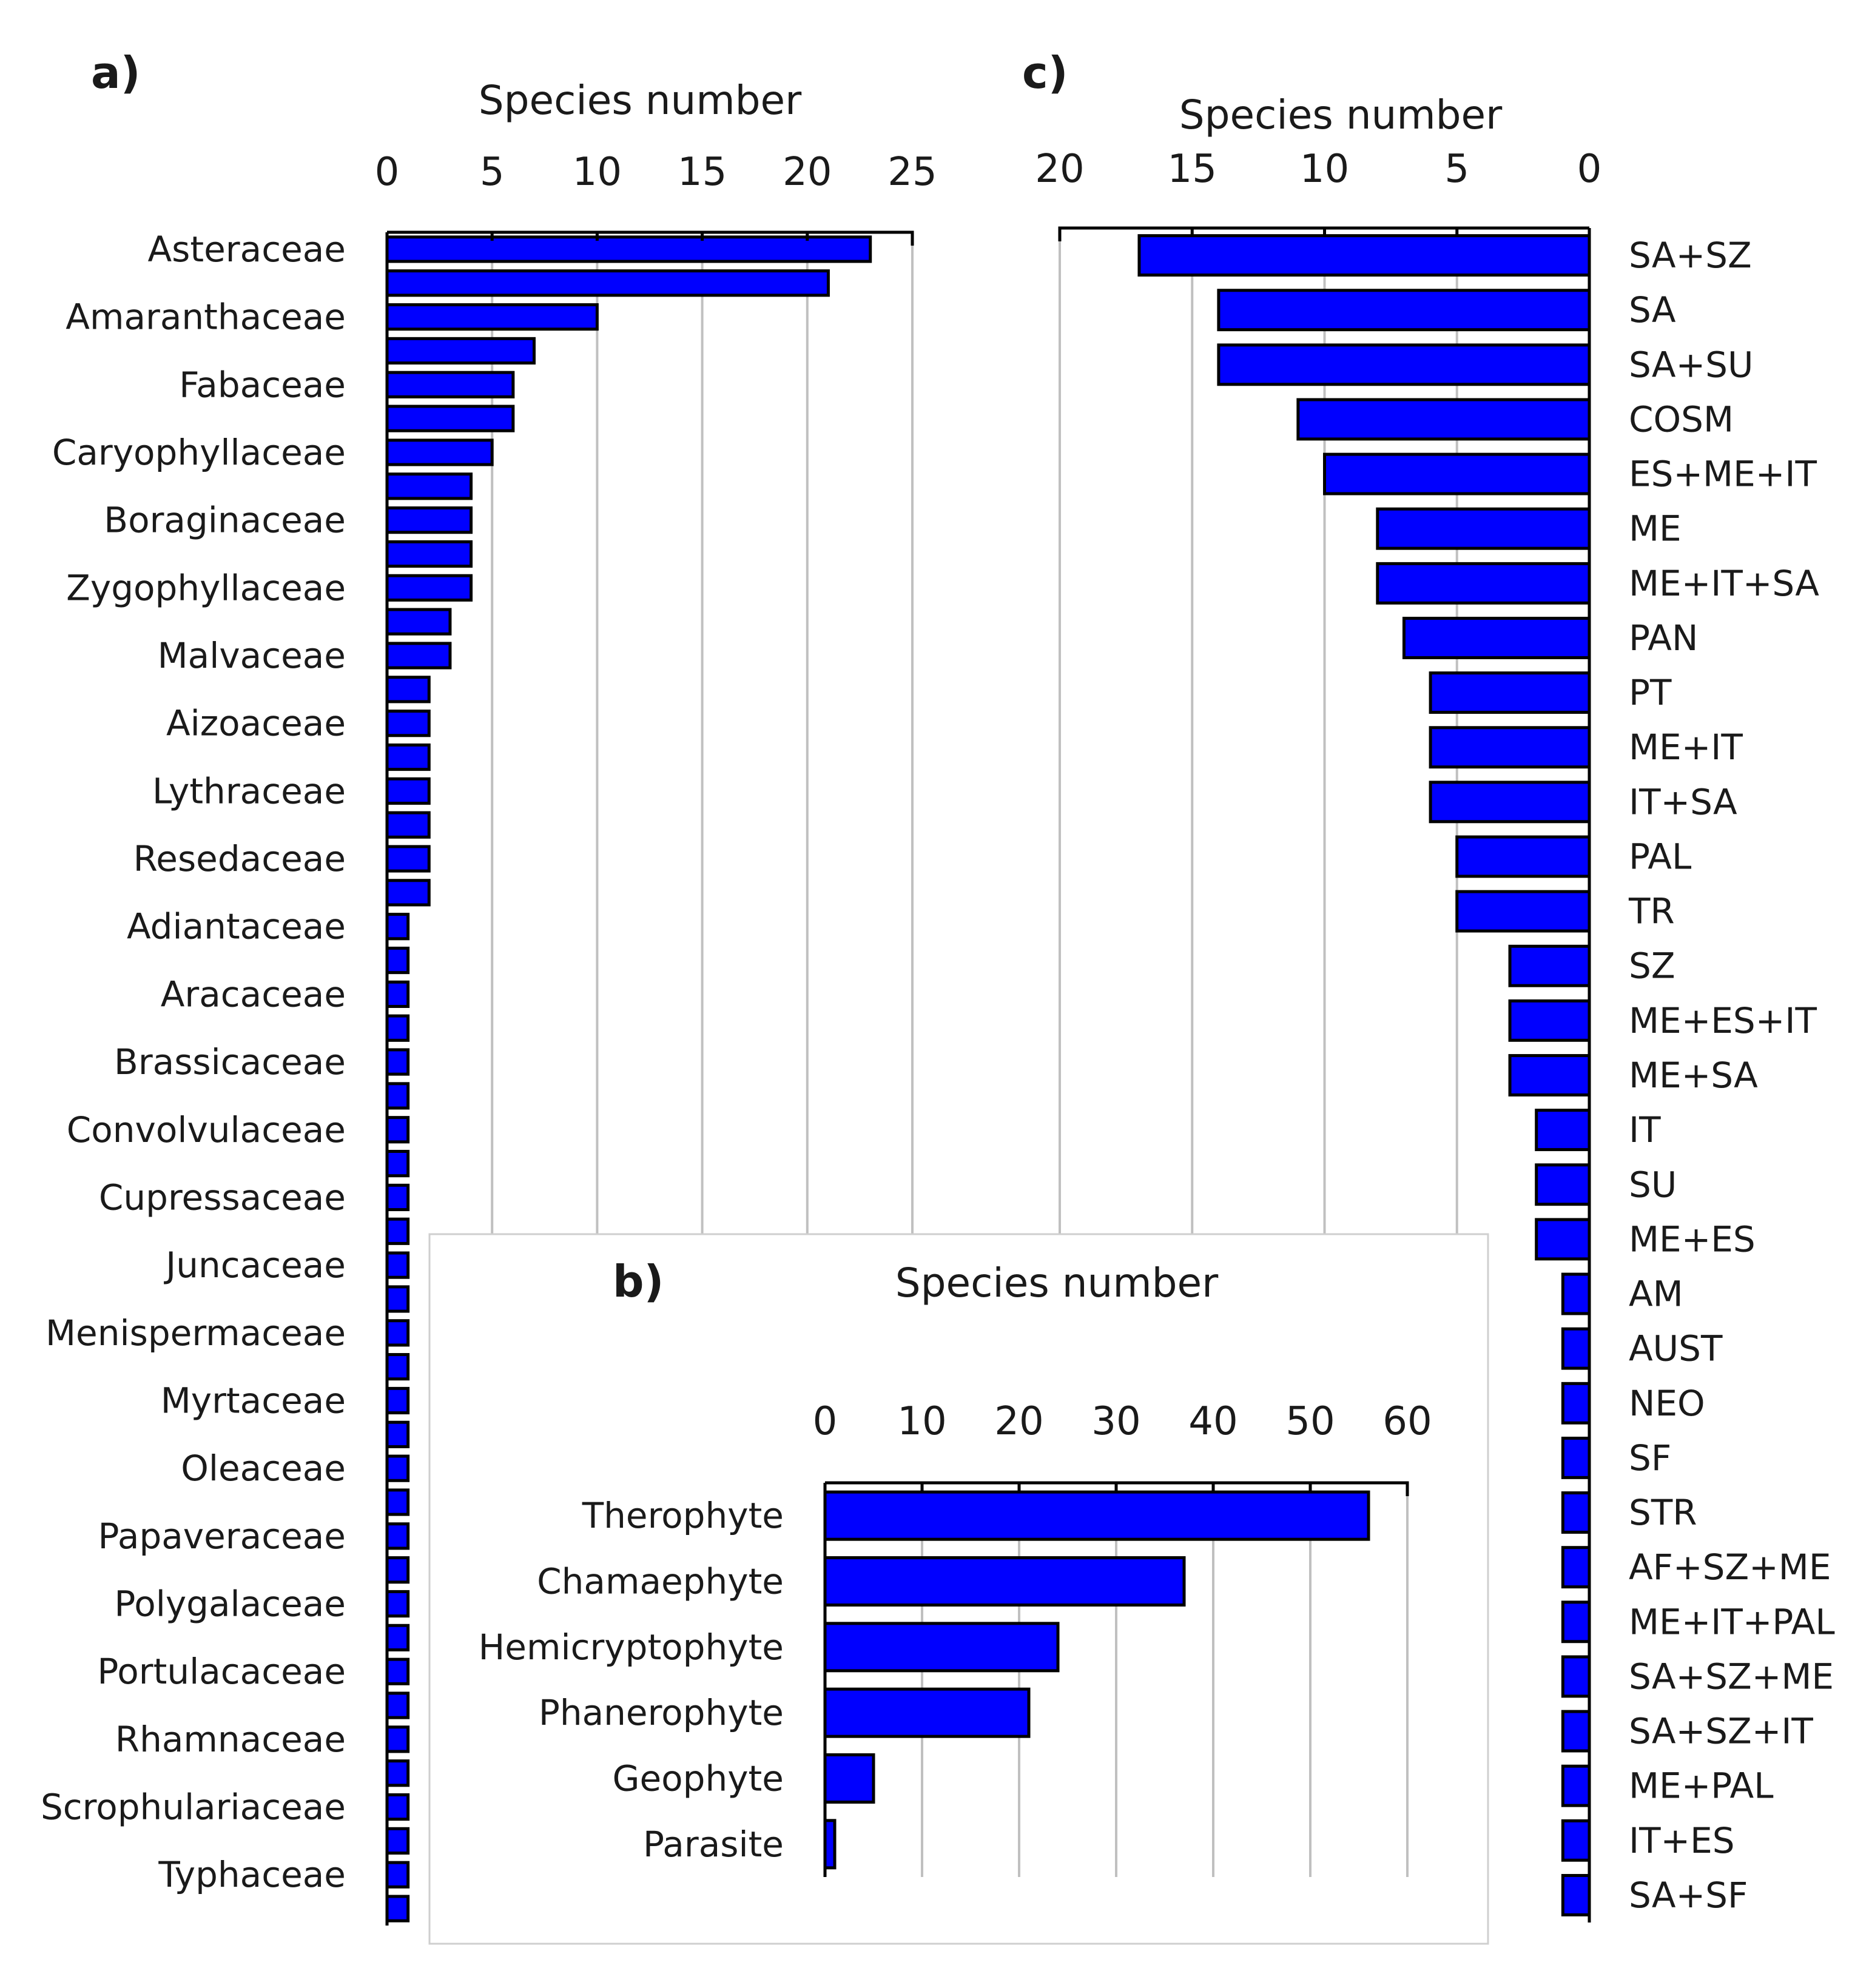  Describe the element at coordinates (1701, 1786) in the screenshot. I see `panel-c-category-label: ME+PAL` at that location.